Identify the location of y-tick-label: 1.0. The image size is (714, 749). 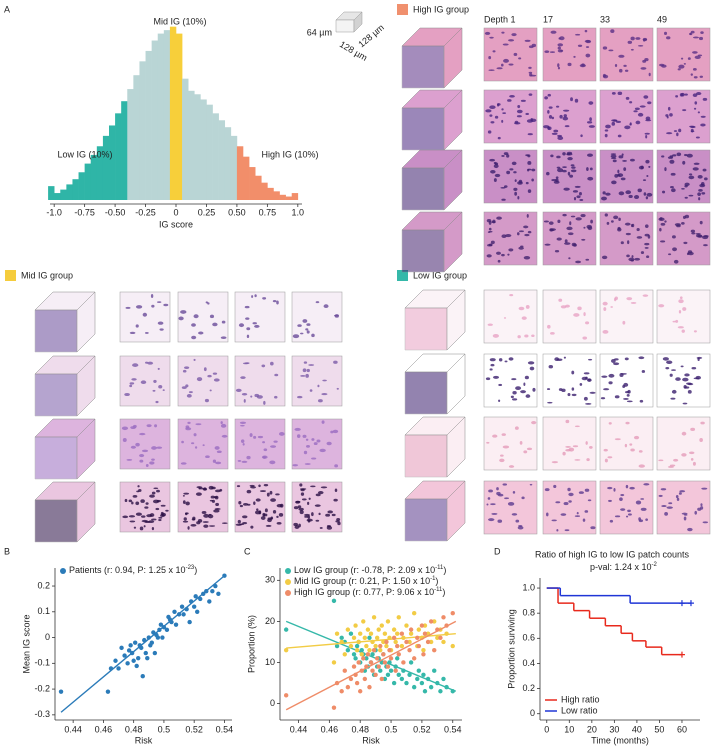
(528, 587).